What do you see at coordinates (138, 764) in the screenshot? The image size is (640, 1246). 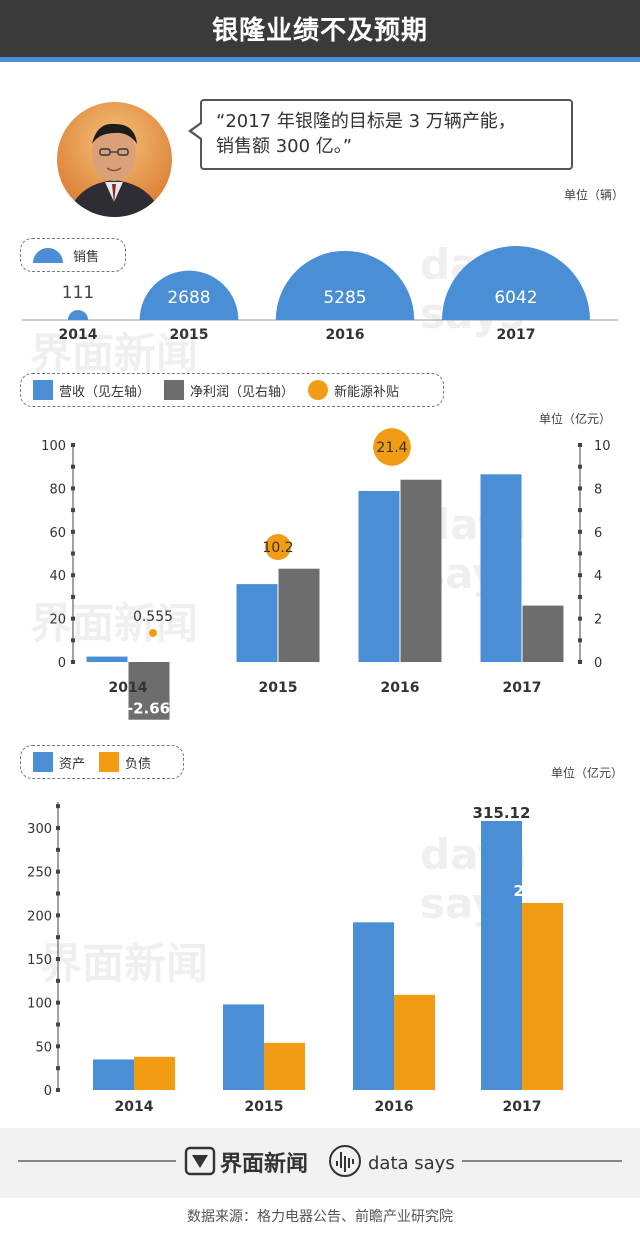 I see `legend-liabilities-label: 负债` at bounding box center [138, 764].